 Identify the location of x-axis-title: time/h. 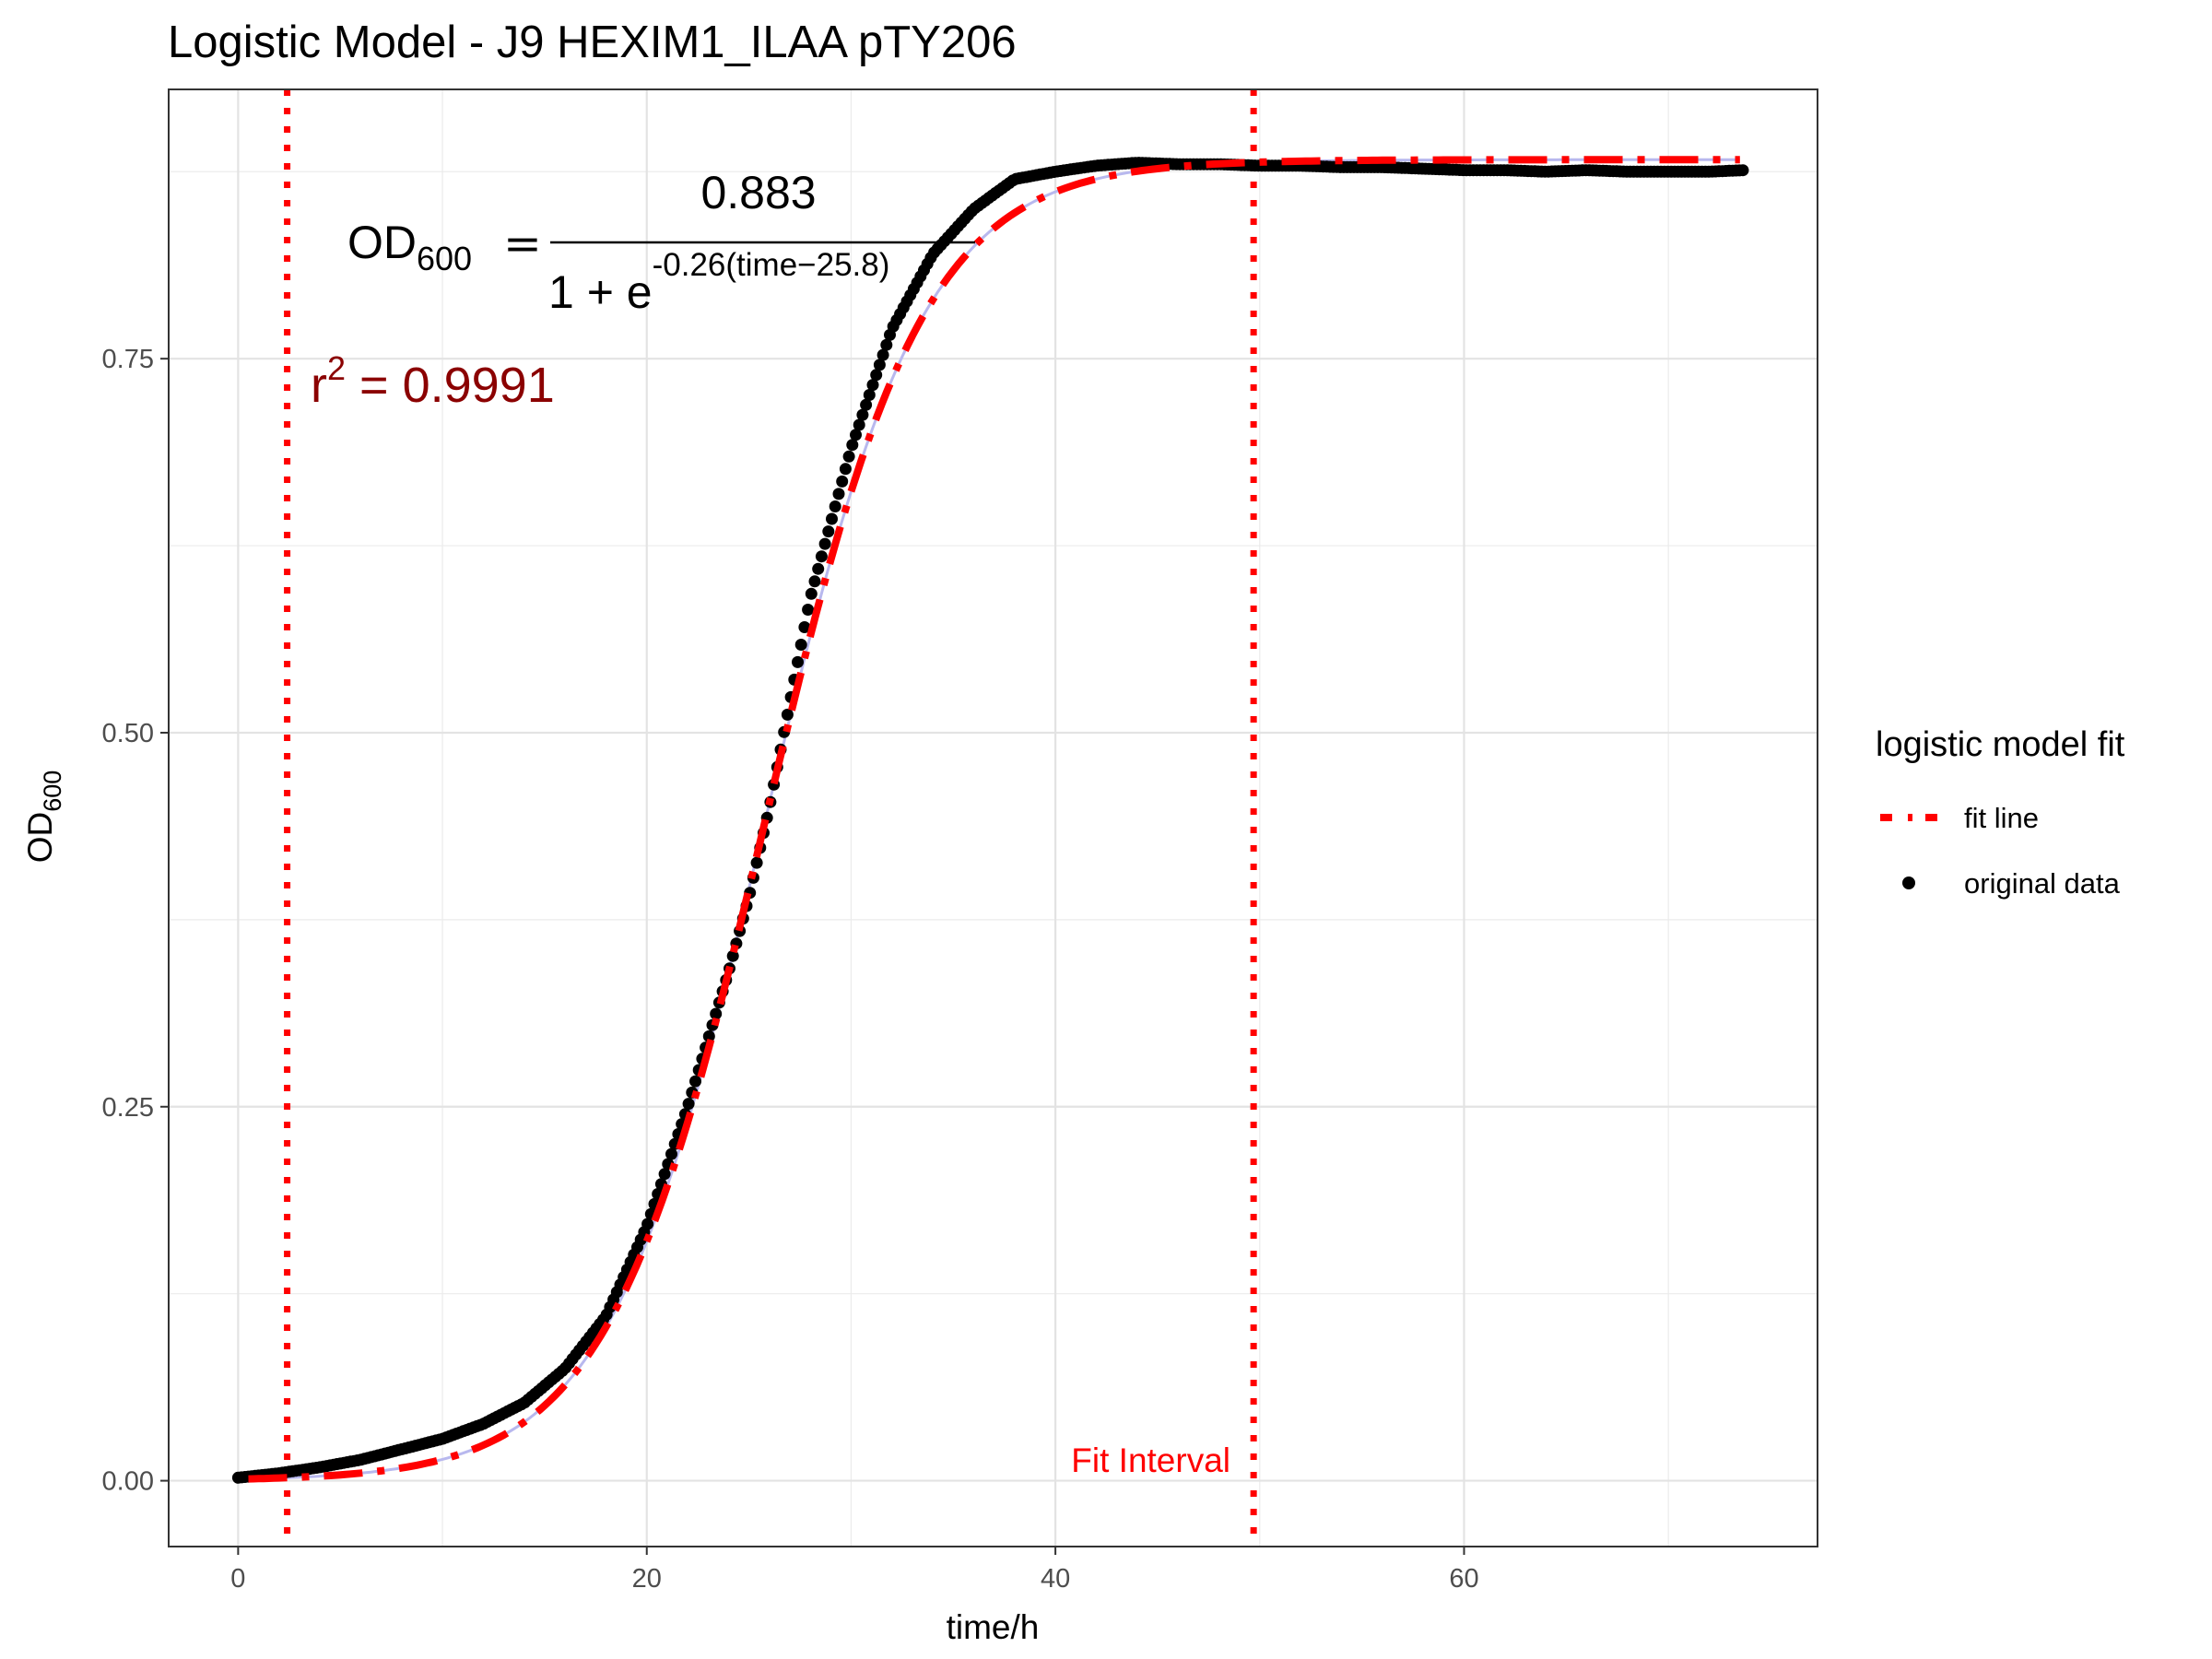
(993, 1627).